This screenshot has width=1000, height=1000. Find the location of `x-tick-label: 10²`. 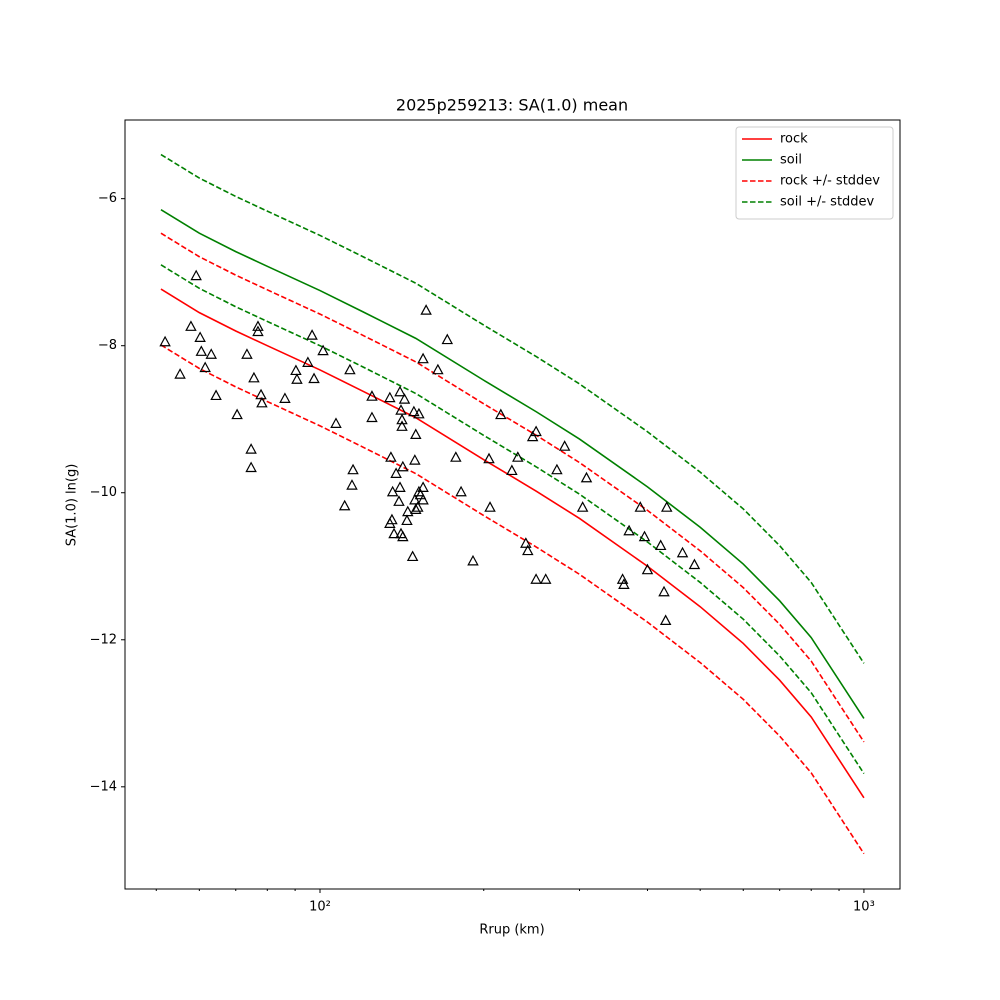

x-tick-label: 10² is located at coordinates (320, 907).